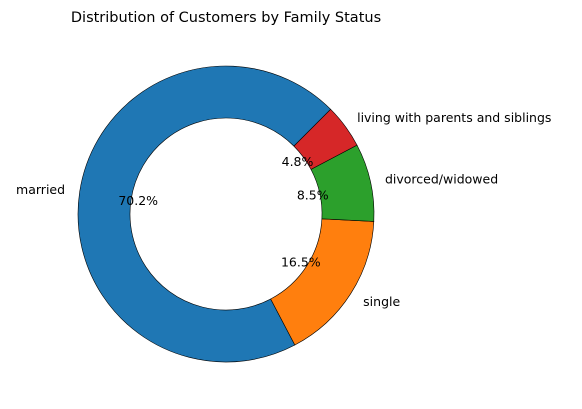 Image resolution: width=582 pixels, height=409 pixels. Describe the element at coordinates (325, 139) in the screenshot. I see `slice-living-with-parents-and-siblings` at that location.